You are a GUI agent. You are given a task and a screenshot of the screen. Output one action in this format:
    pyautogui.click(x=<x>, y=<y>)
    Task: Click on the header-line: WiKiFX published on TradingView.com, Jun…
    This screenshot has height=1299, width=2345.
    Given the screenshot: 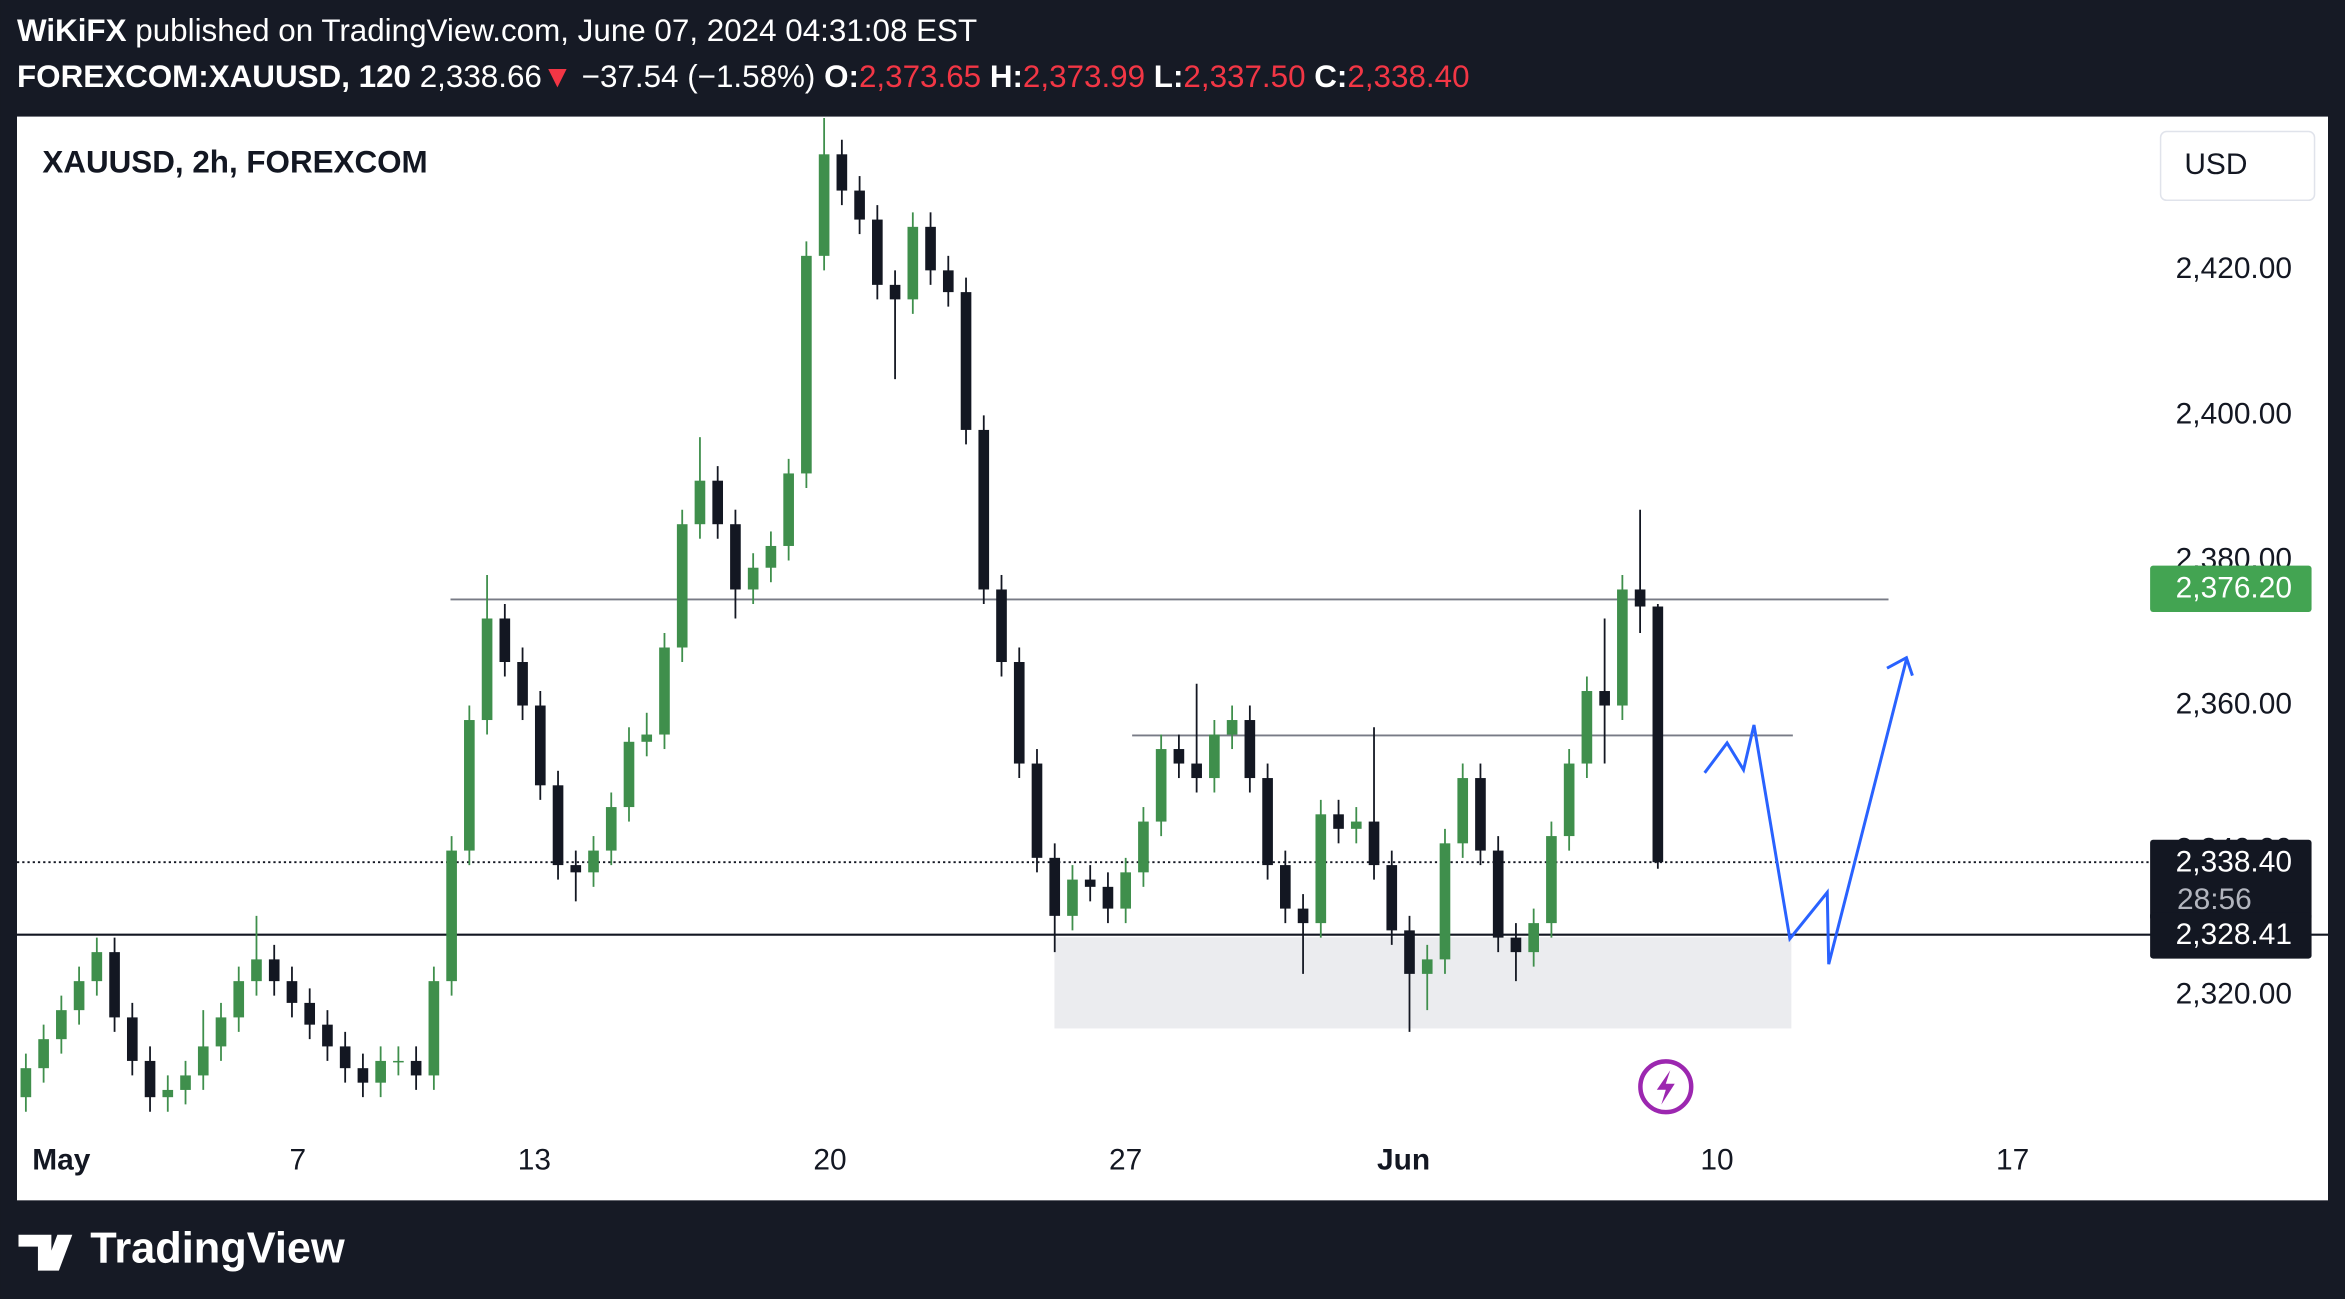 What is the action you would take?
    pyautogui.click(x=497, y=30)
    